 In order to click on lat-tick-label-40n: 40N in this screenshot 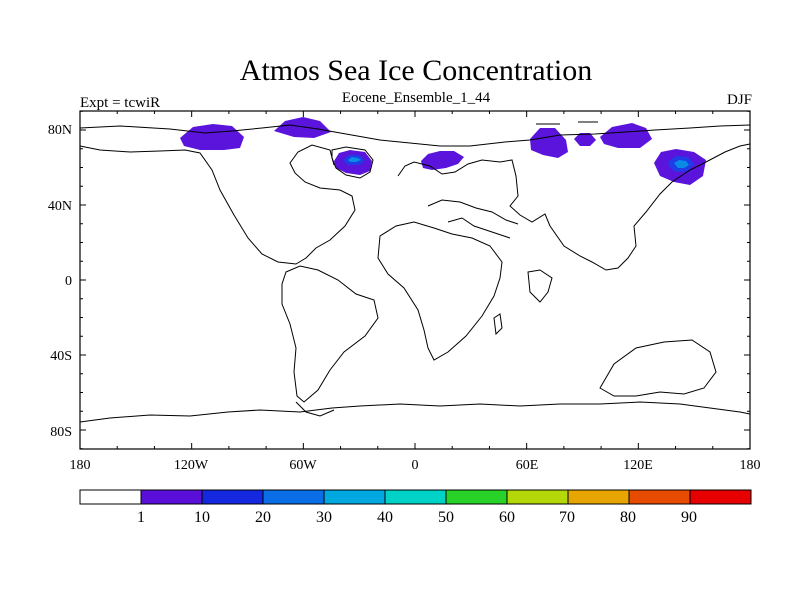, I will do `click(60, 206)`.